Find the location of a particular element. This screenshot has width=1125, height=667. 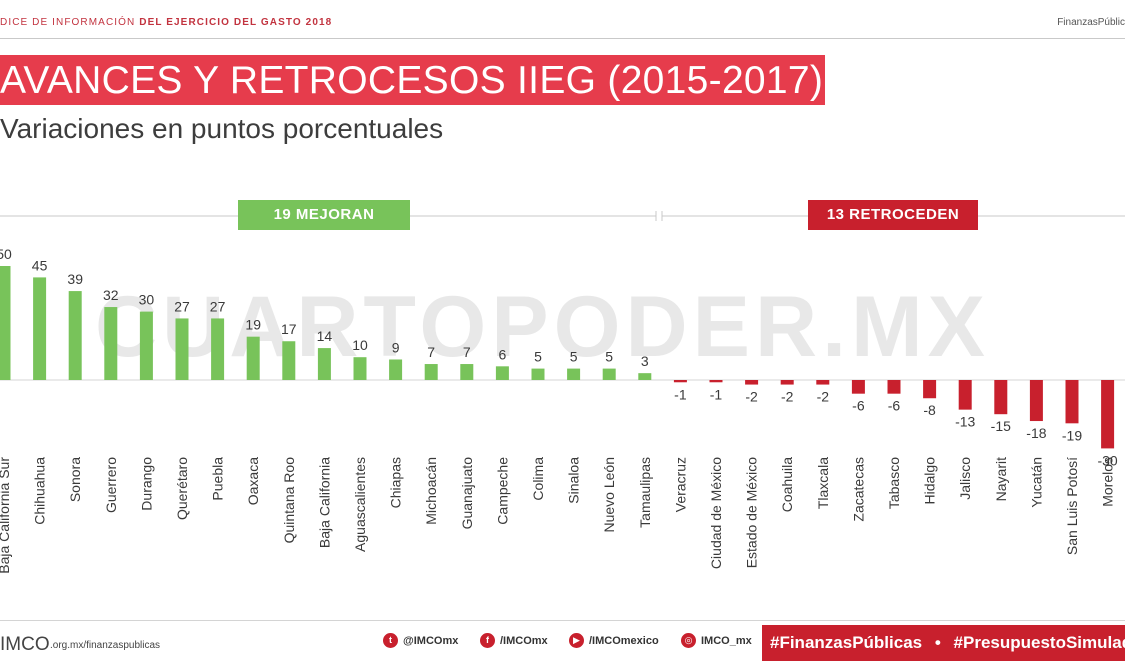

category-label: Tamaulipas is located at coordinates (645, 492).